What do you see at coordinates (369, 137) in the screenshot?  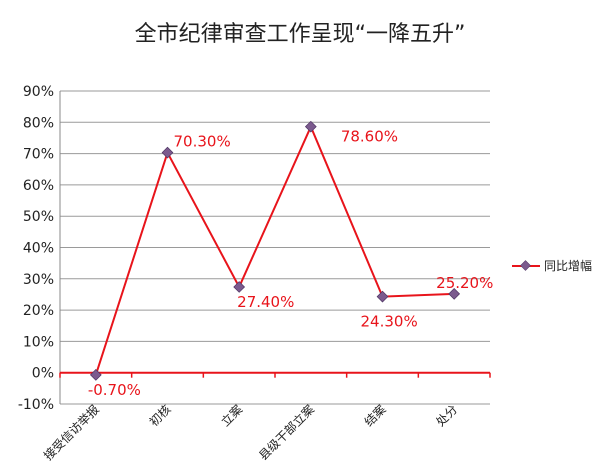 I see `data-label: 78.60%` at bounding box center [369, 137].